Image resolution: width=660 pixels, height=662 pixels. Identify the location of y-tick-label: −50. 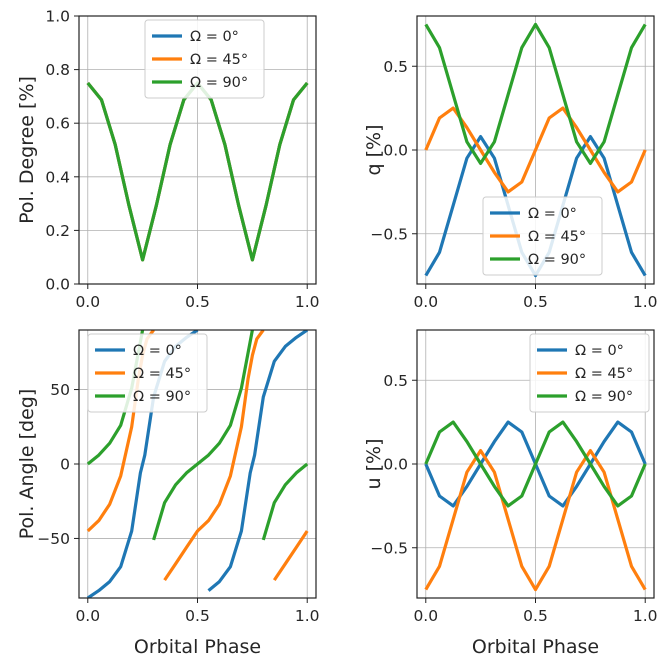
(53, 539).